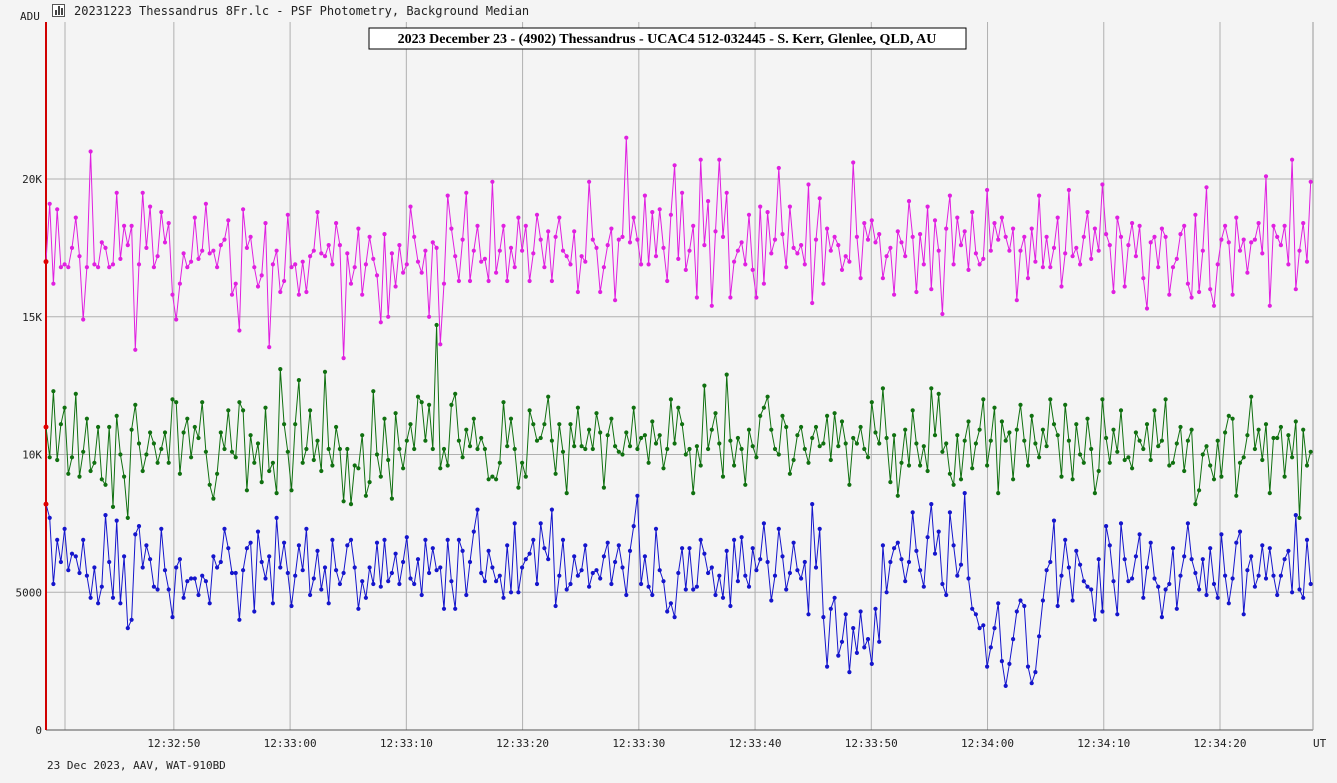  I want to click on footer-info: 23 Dec 2023, AAV, WAT-910BD, so click(136, 765).